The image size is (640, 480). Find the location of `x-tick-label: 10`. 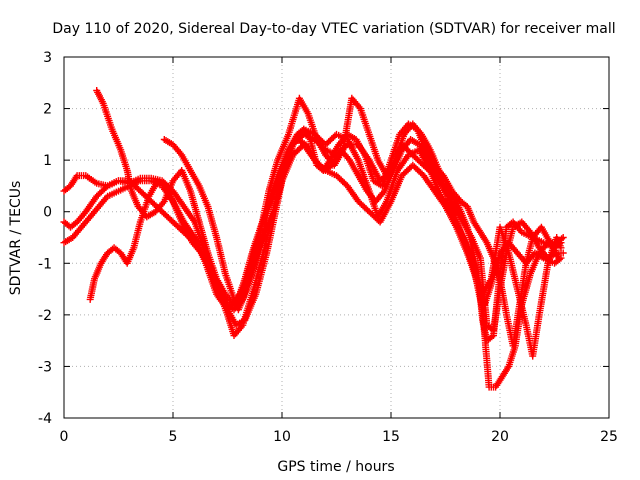

x-tick-label: 10 is located at coordinates (282, 437).